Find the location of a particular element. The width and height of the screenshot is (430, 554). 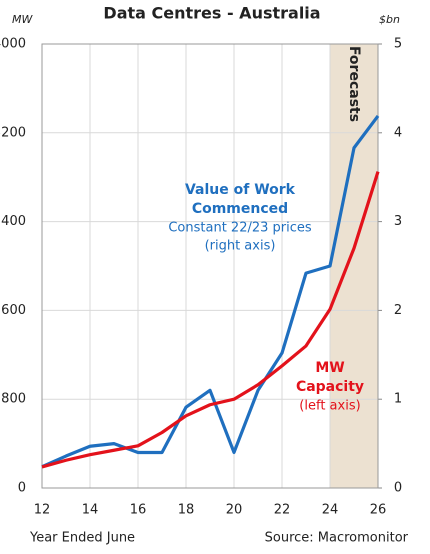

y-tick-label: 800 is located at coordinates (13, 399).